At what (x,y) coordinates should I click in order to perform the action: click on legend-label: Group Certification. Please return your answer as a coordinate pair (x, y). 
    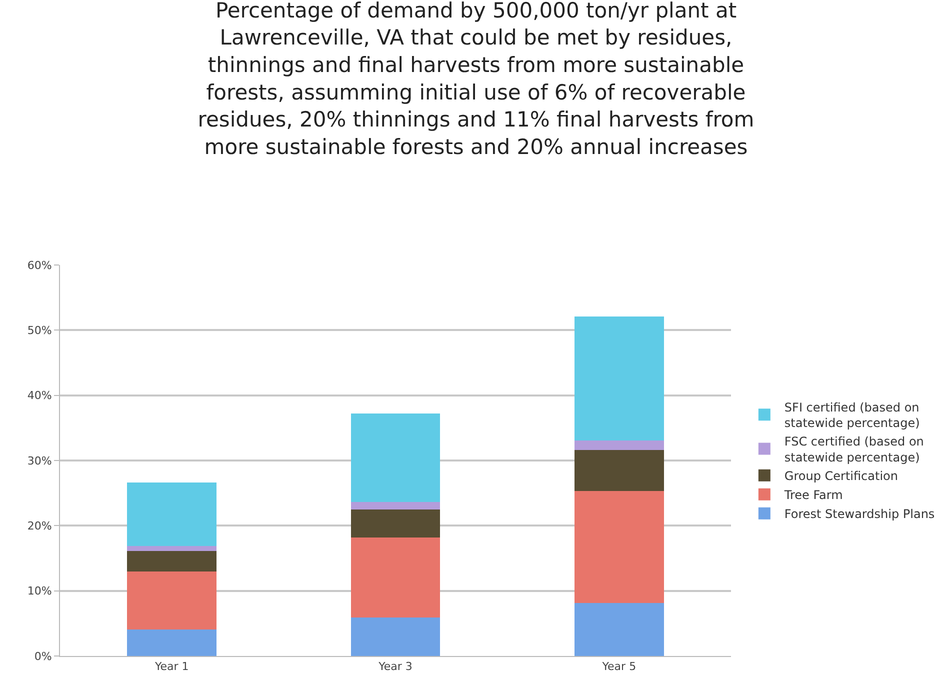
    Looking at the image, I should click on (841, 476).